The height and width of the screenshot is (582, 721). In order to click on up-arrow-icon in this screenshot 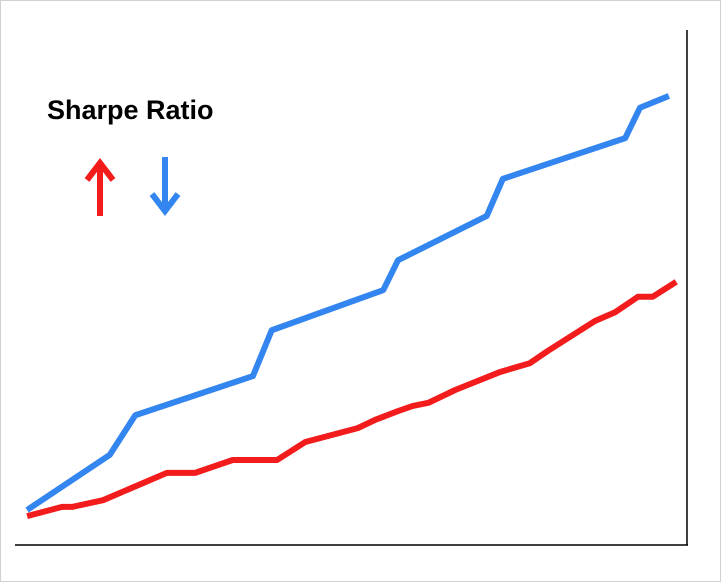, I will do `click(100, 187)`.